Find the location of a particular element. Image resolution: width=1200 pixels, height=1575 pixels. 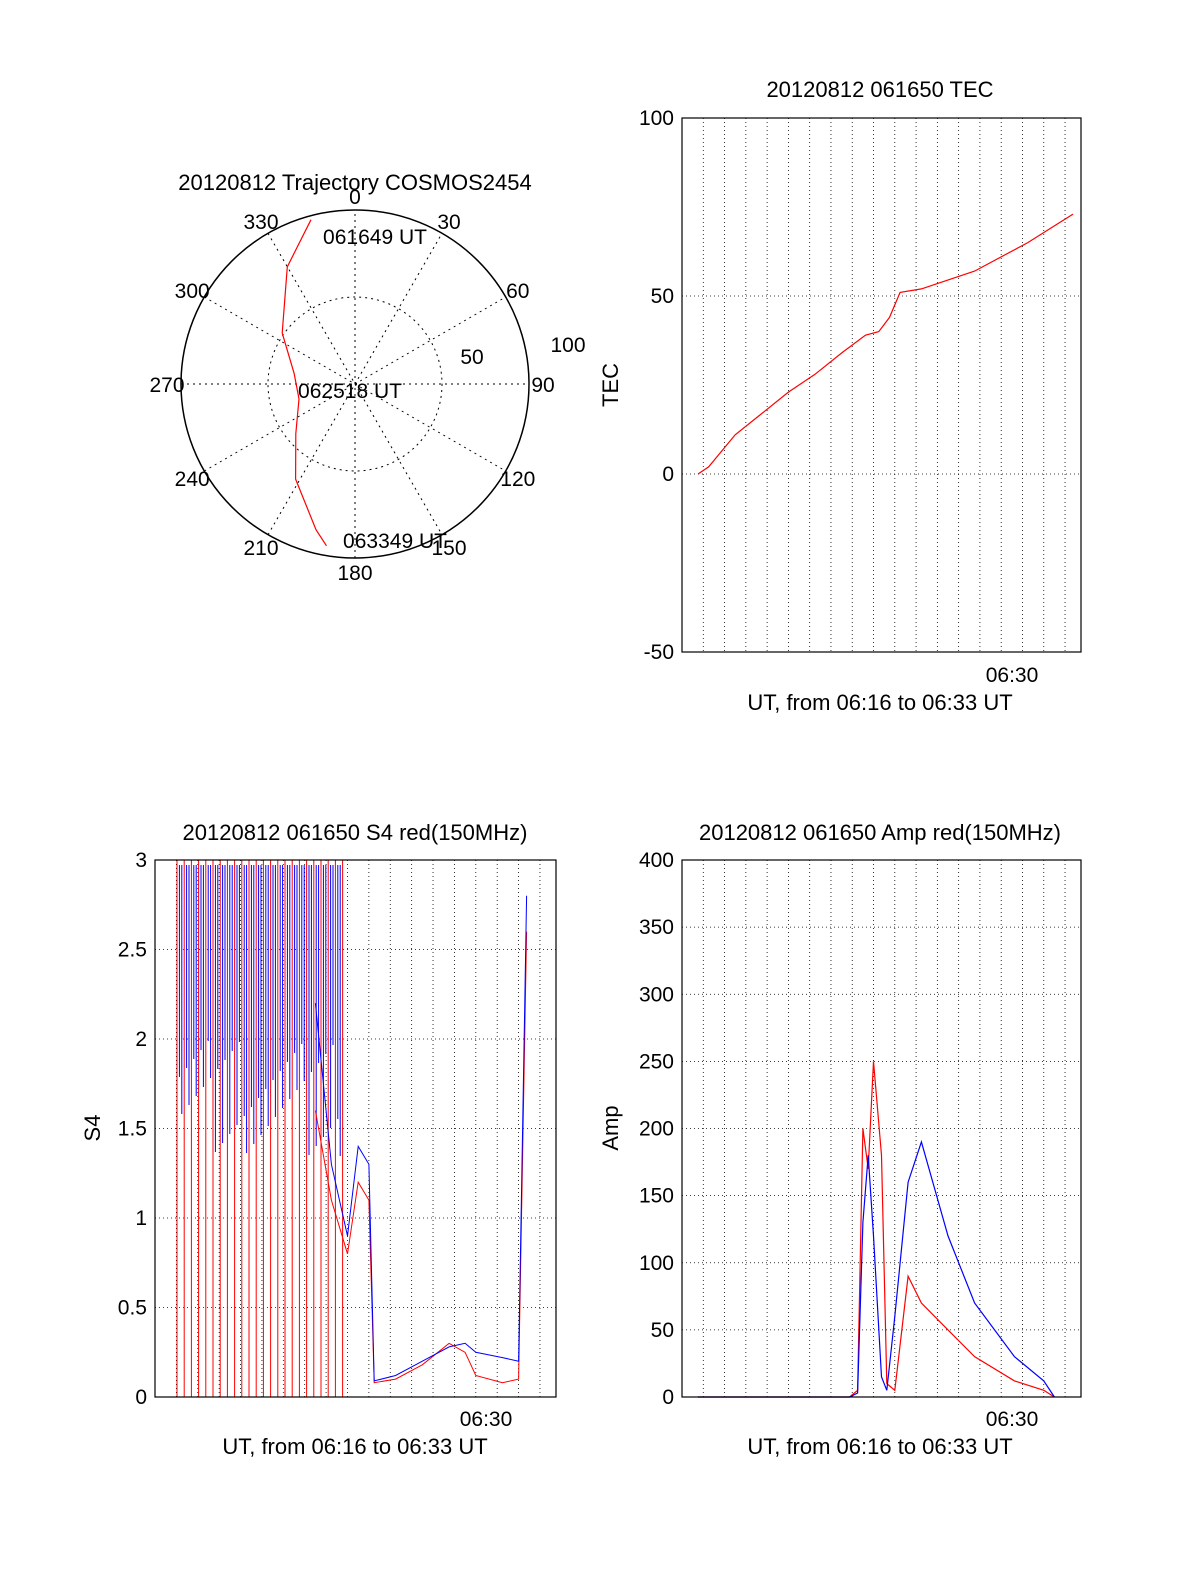

s4-axes-frame is located at coordinates (355, 1128).